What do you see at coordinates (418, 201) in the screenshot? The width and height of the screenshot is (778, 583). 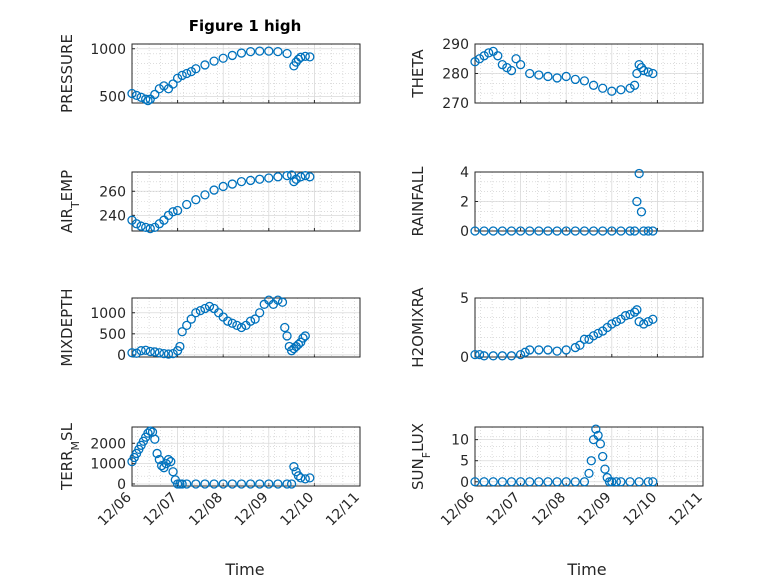 I see `y-axis-label: RAINFALL` at bounding box center [418, 201].